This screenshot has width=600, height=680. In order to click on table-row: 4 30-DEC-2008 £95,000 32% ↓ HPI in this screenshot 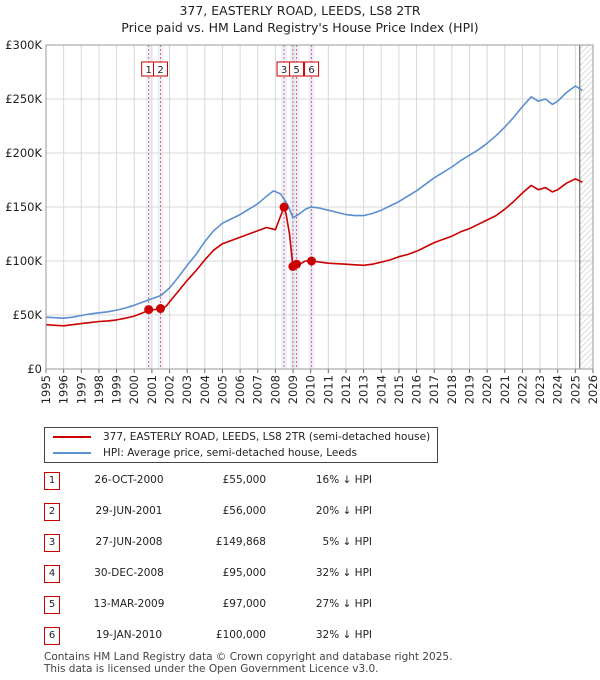, I will do `click(254, 574)`.